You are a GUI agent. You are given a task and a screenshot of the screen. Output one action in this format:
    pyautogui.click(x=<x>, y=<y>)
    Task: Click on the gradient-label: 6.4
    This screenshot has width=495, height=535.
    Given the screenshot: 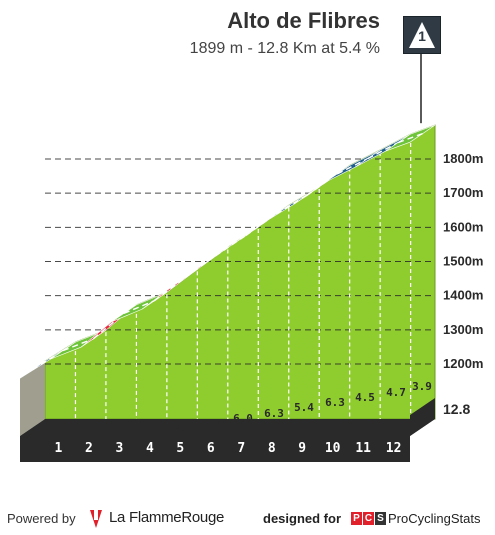 What is the action you would take?
    pyautogui.click(x=213, y=423)
    